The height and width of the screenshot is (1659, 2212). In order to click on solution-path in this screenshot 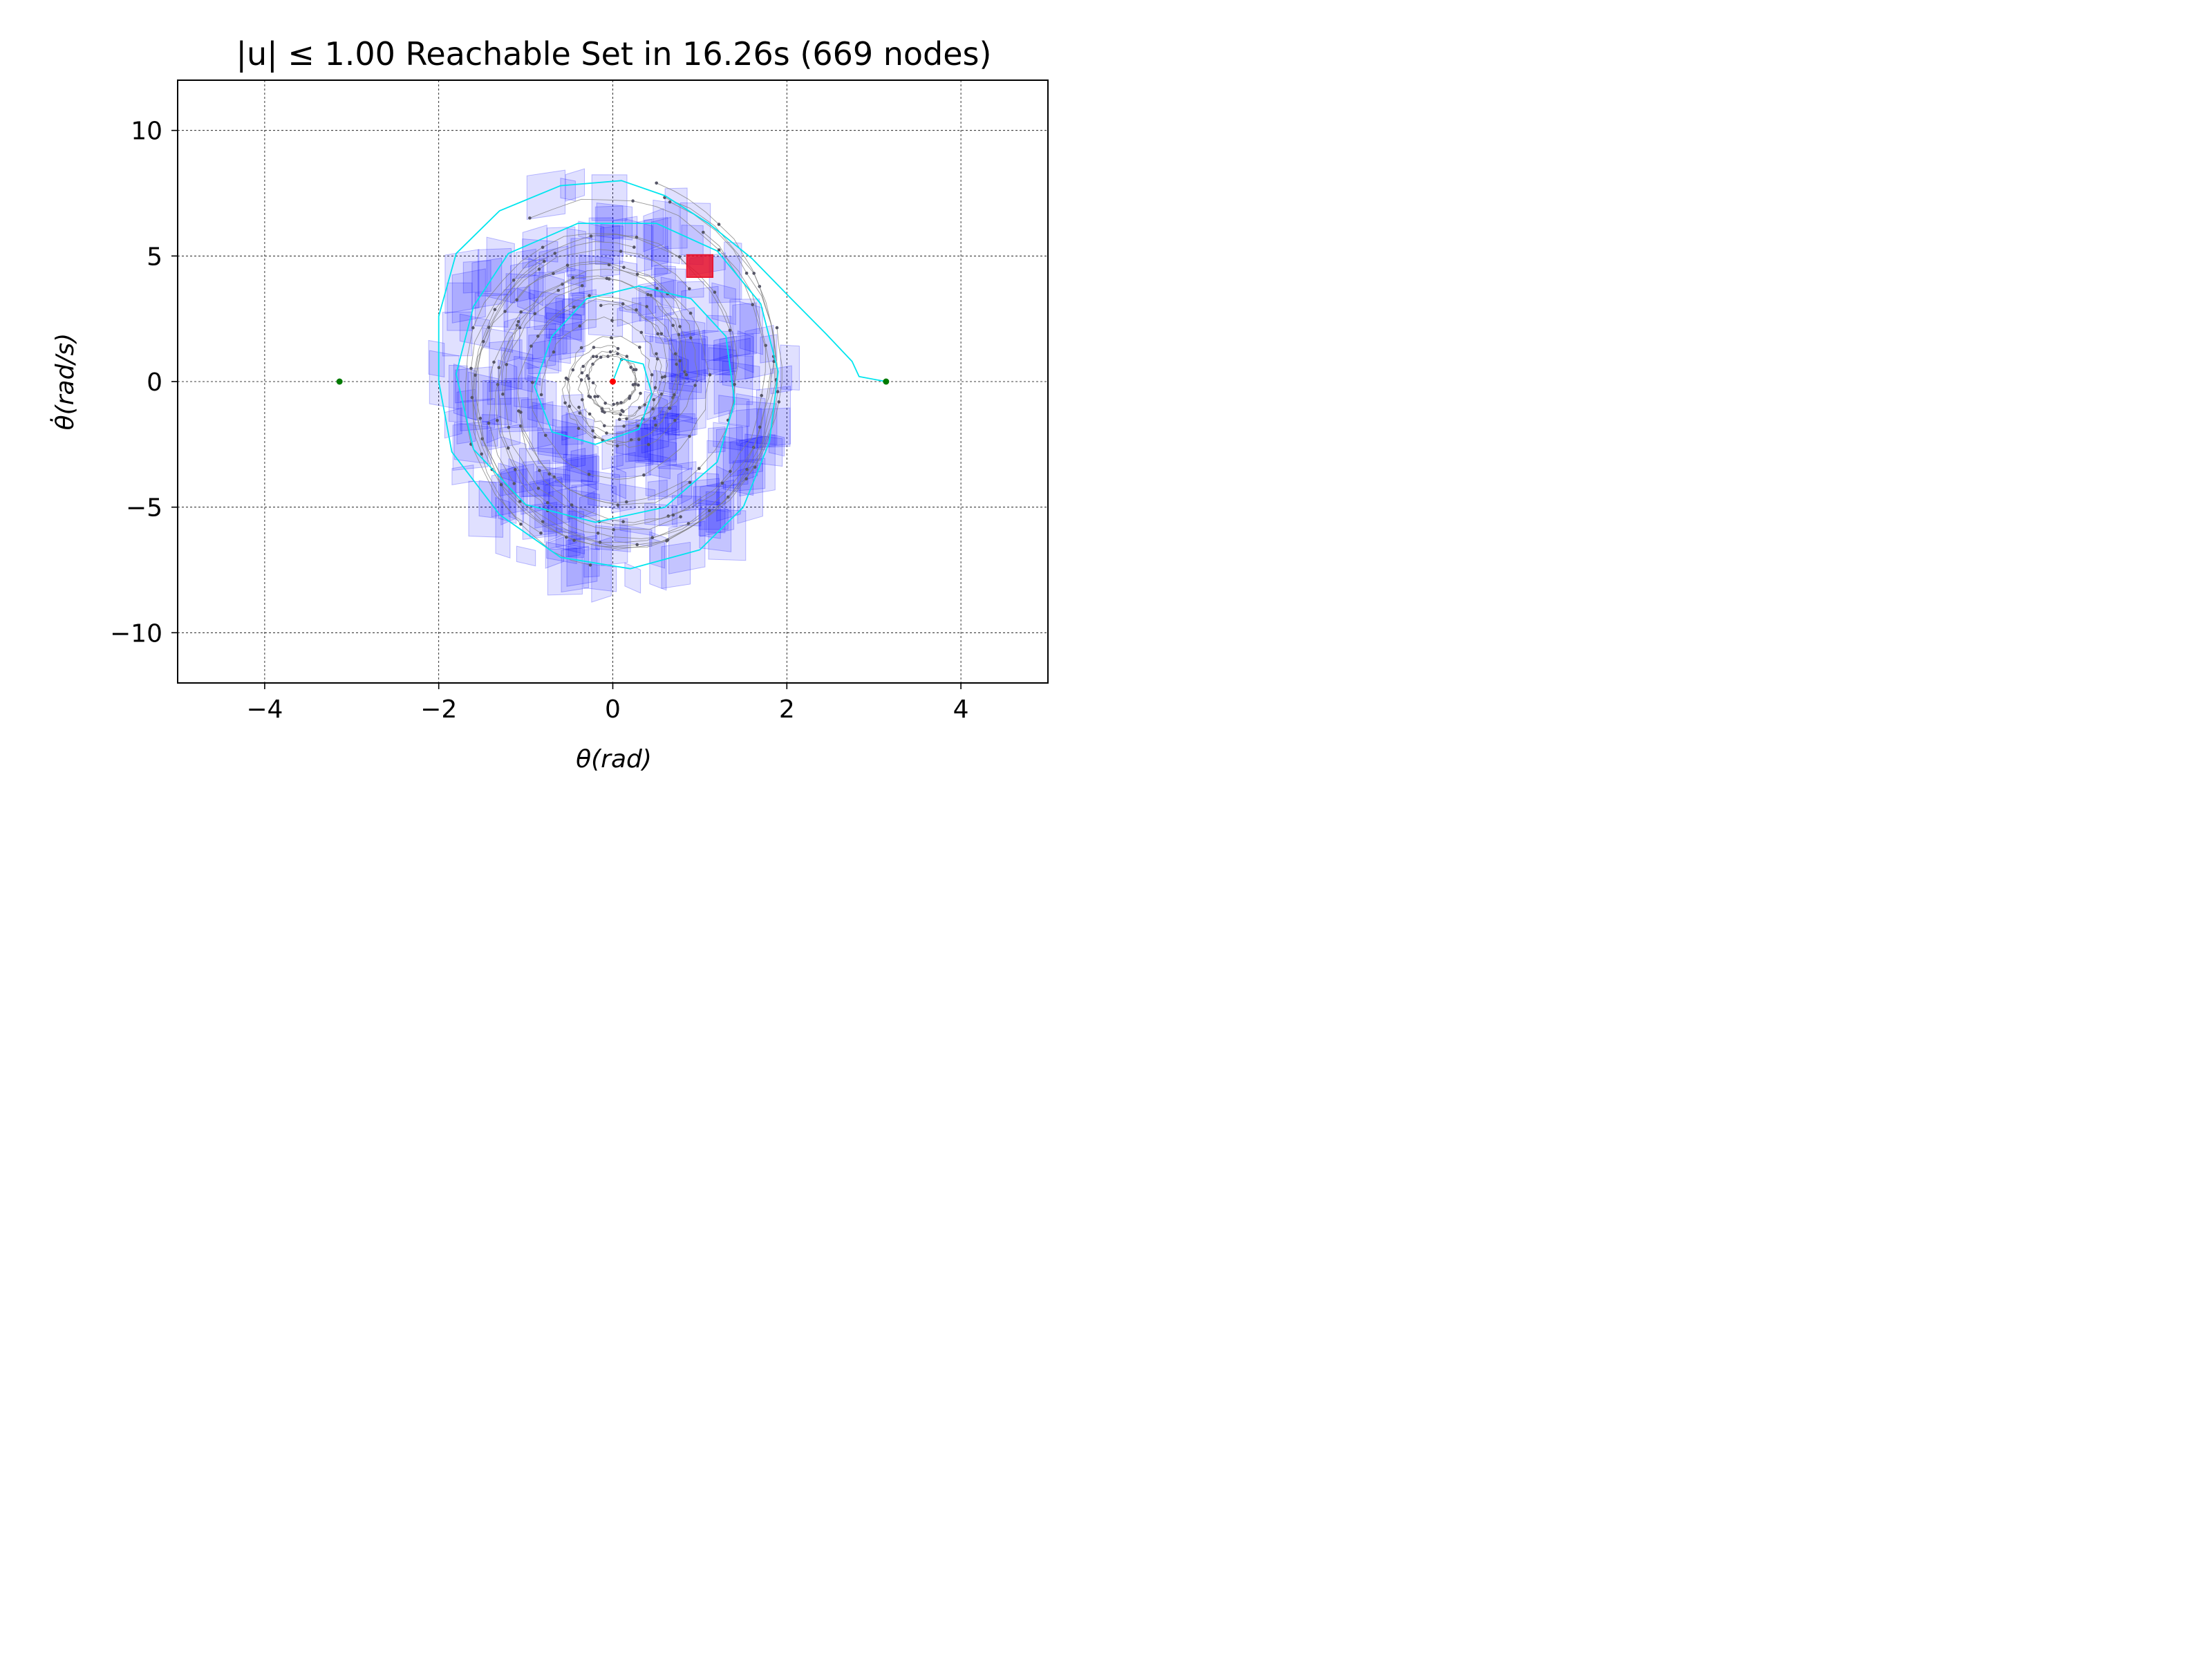, I will do `click(662, 375)`.